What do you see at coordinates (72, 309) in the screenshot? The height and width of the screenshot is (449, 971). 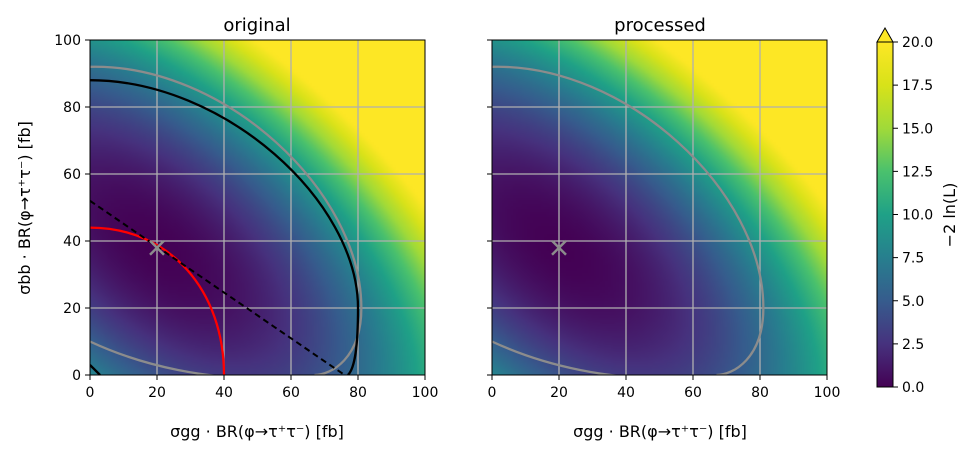 I see `y-tick-label: 20` at bounding box center [72, 309].